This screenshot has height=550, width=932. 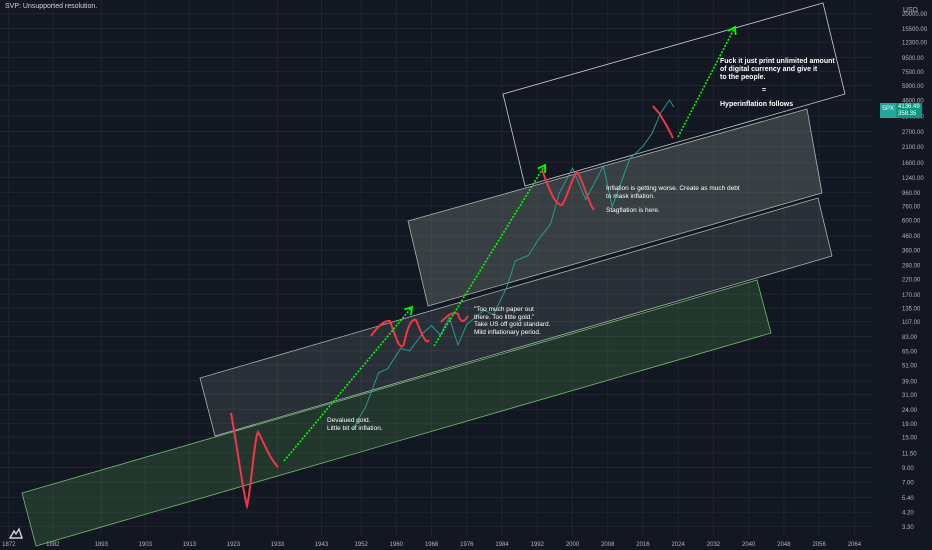 I want to click on y-tick-label: 39.00, so click(x=910, y=382).